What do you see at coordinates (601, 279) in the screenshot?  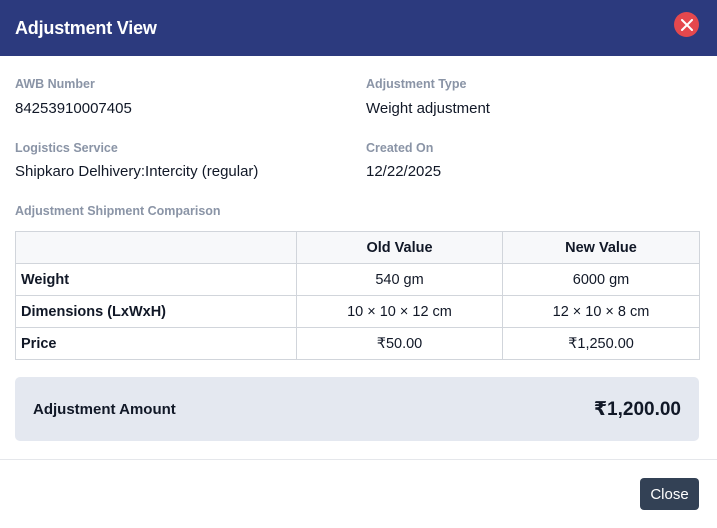 I see `new-value-cell: 6000 gm` at bounding box center [601, 279].